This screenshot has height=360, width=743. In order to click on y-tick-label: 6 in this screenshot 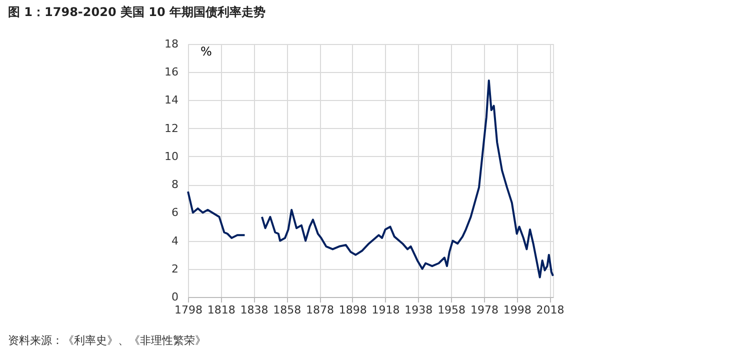, I will do `click(175, 213)`.